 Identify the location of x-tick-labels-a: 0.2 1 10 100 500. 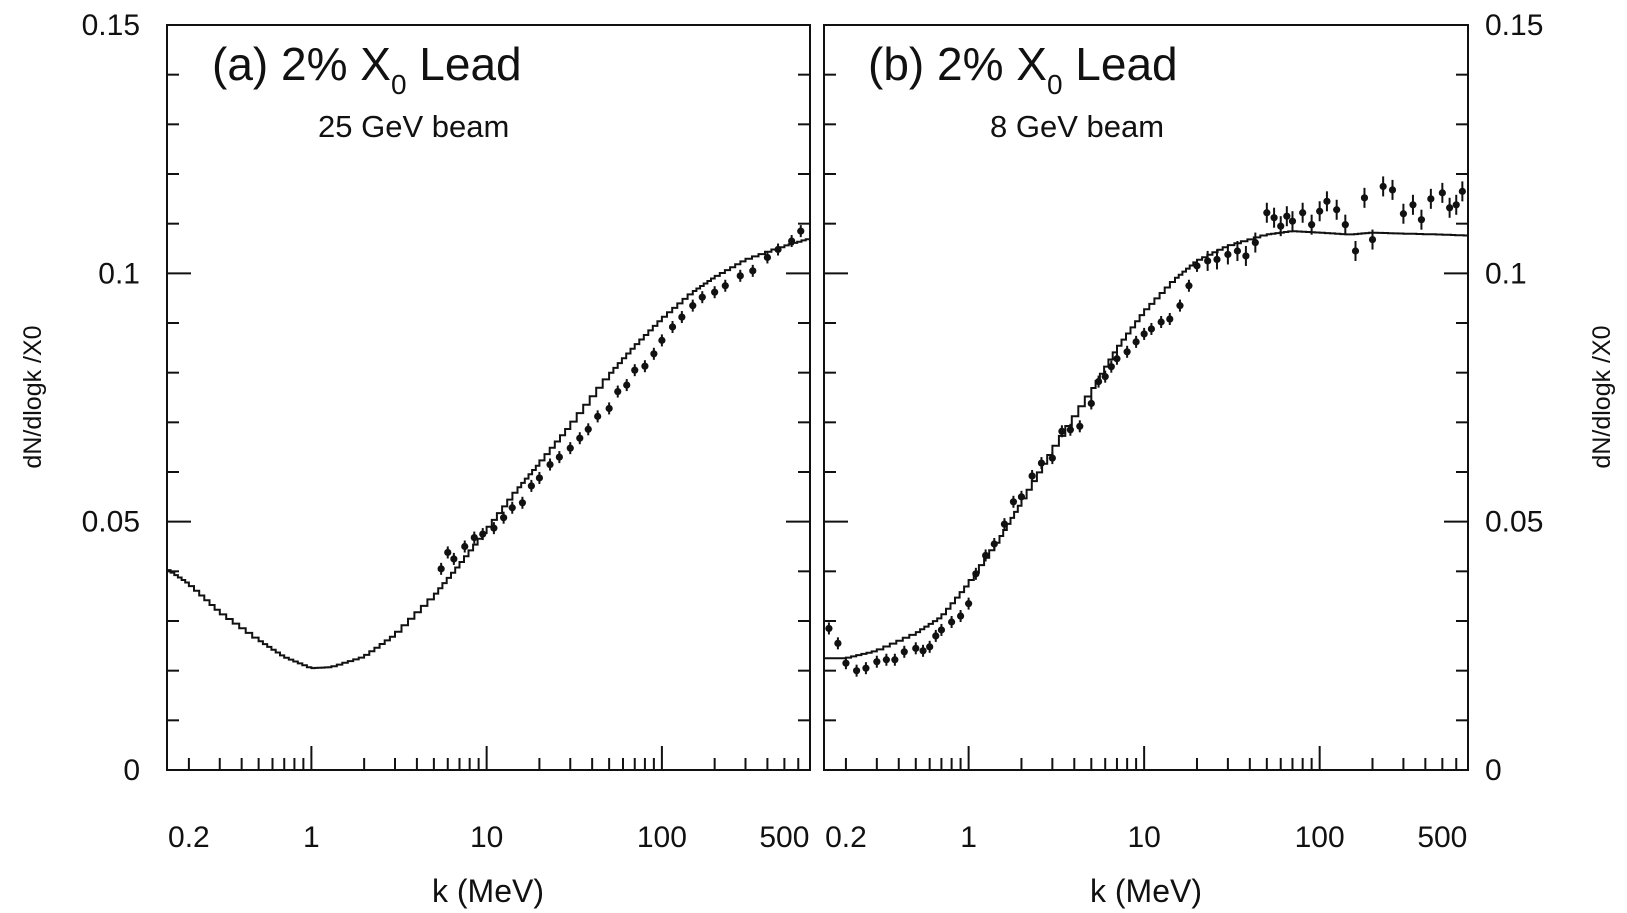
(488, 837).